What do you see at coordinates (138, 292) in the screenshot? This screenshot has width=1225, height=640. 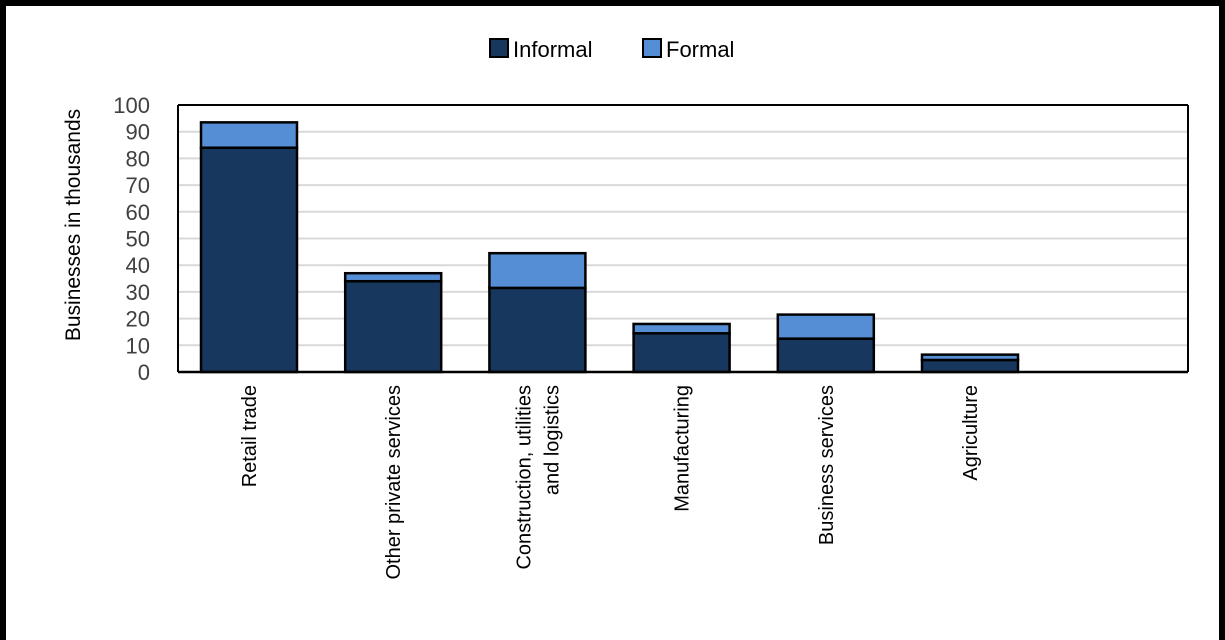 I see `y-tick-label: 30` at bounding box center [138, 292].